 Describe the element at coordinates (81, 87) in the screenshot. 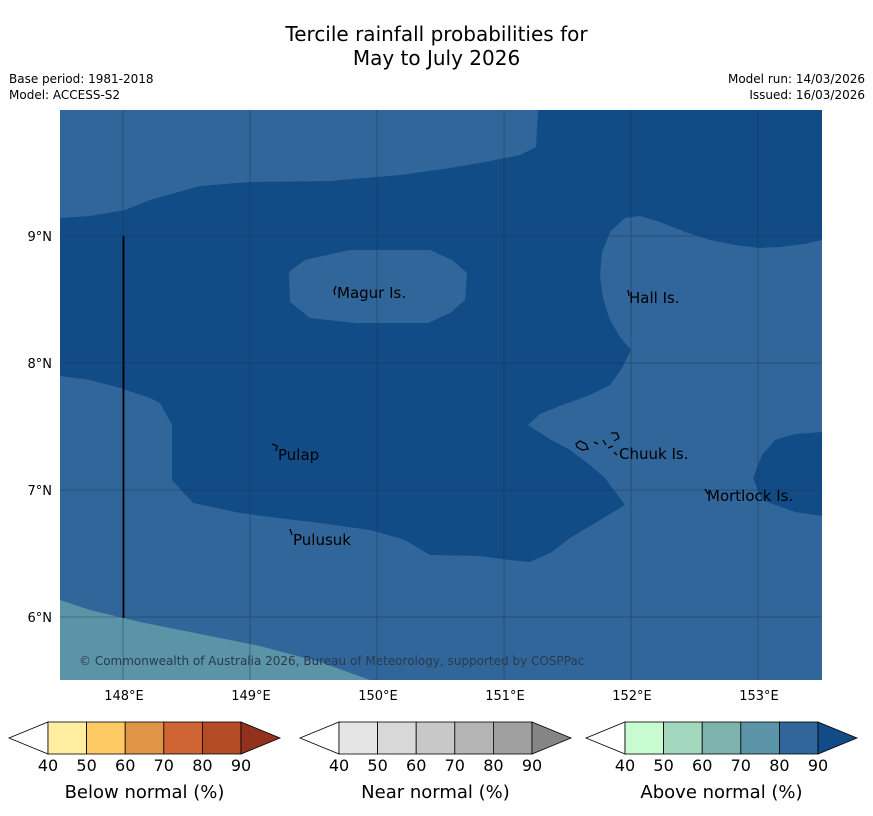

I see `meta-left: Base period: 1981-2018 Model: ACCESS-S2` at that location.